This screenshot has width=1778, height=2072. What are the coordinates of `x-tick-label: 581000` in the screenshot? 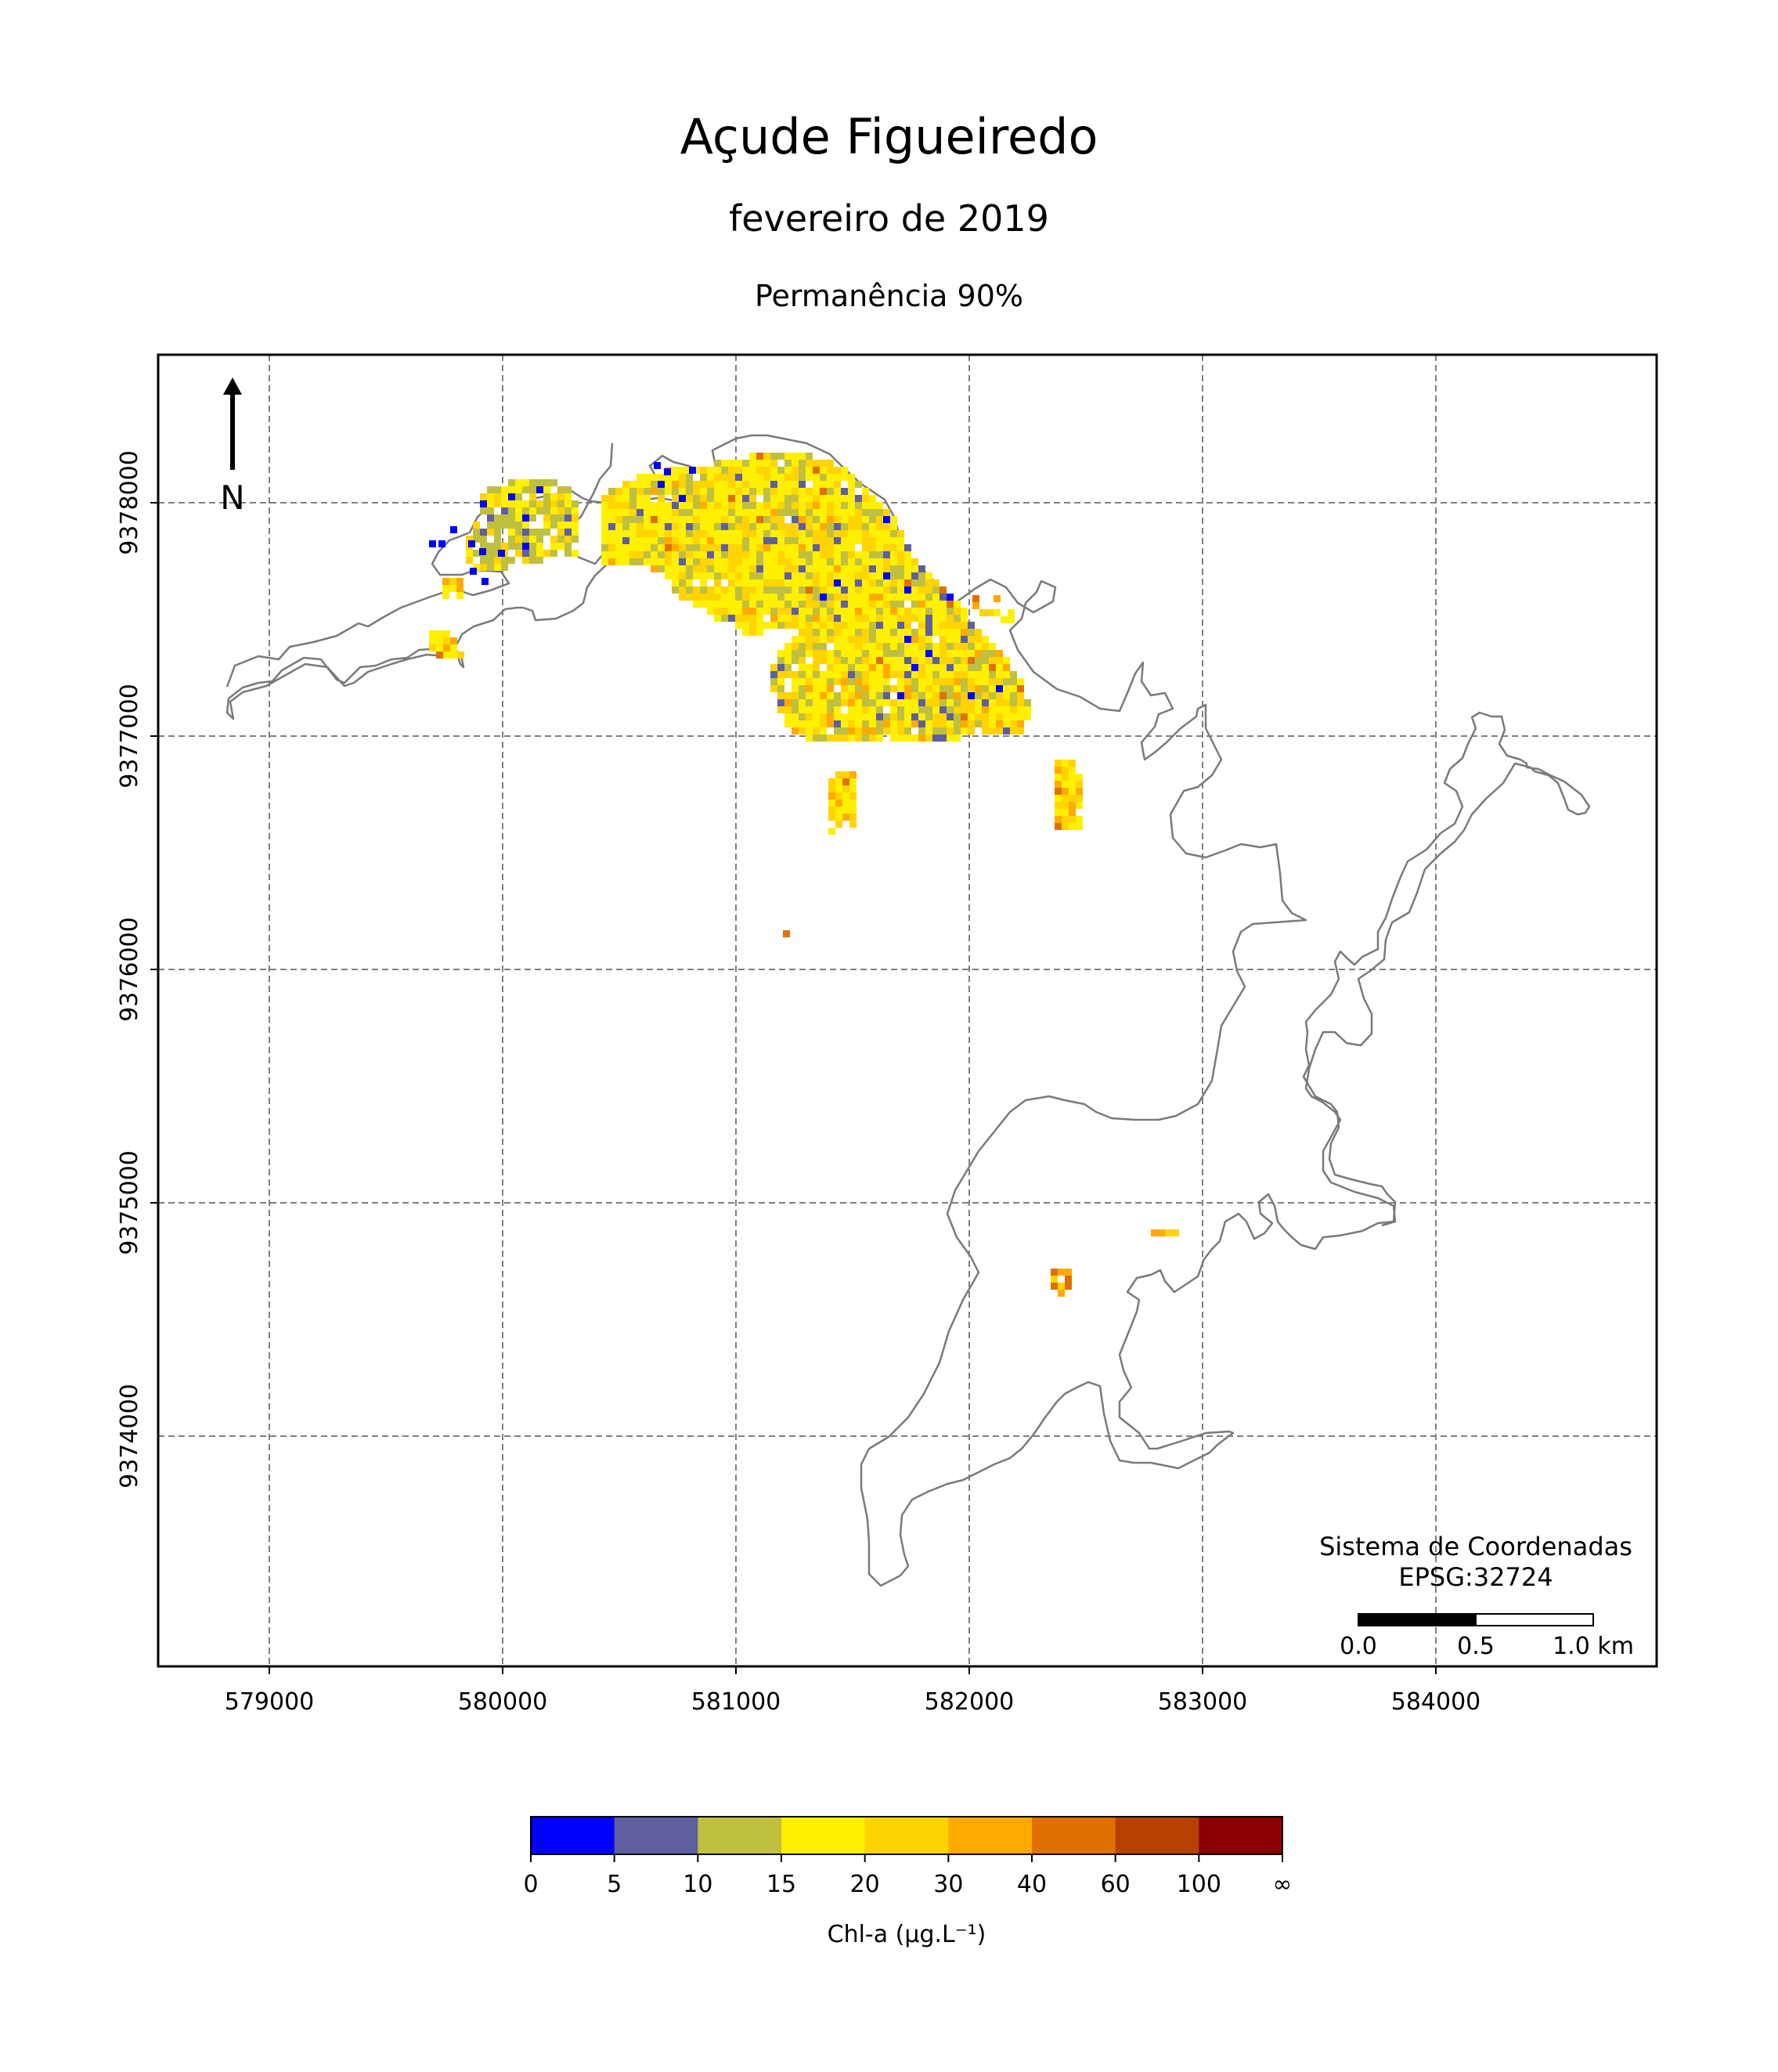 It's located at (736, 1702).